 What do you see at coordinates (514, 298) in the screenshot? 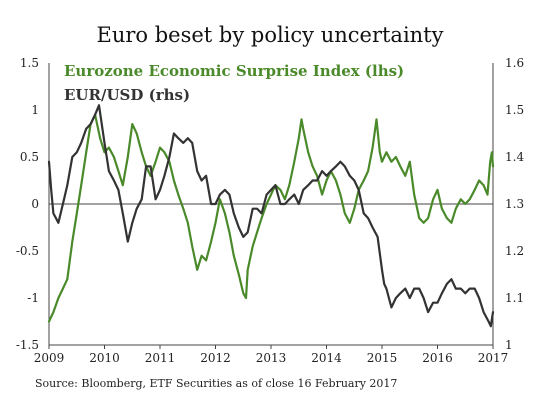
I see `right-tick-label: 1.1` at bounding box center [514, 298].